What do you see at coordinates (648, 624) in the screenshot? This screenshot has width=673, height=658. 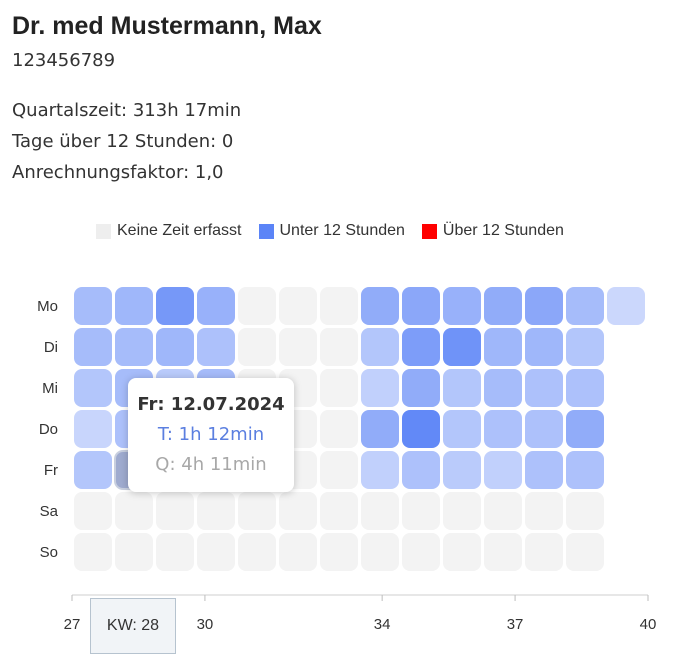 I see `x-tick-label: 40` at bounding box center [648, 624].